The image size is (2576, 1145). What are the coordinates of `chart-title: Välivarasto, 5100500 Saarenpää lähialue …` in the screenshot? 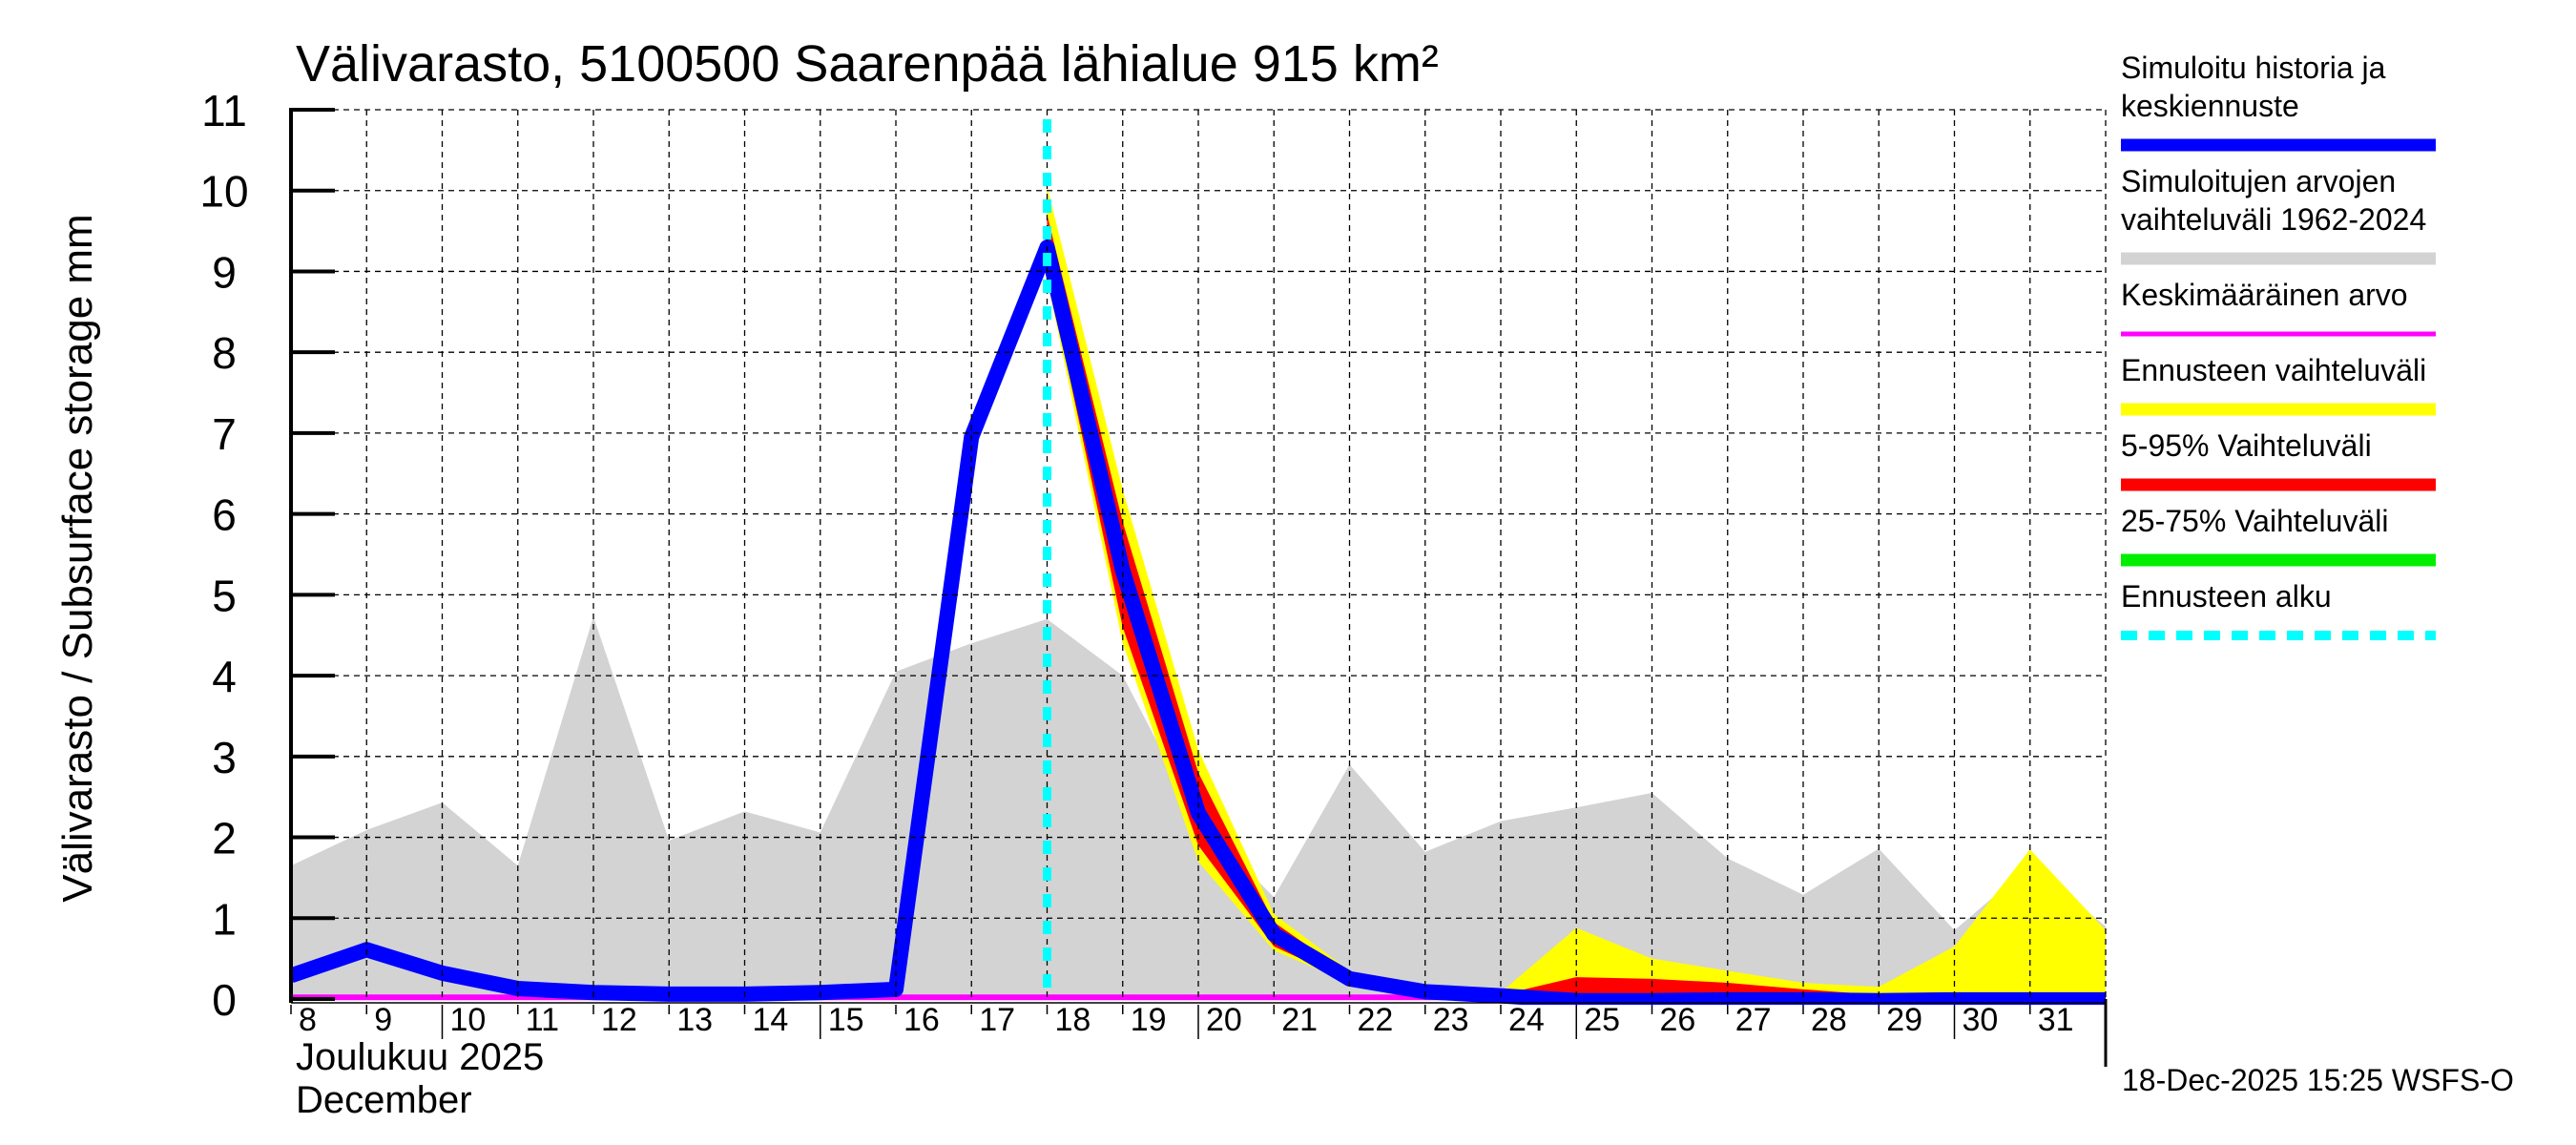 It's located at (867, 64).